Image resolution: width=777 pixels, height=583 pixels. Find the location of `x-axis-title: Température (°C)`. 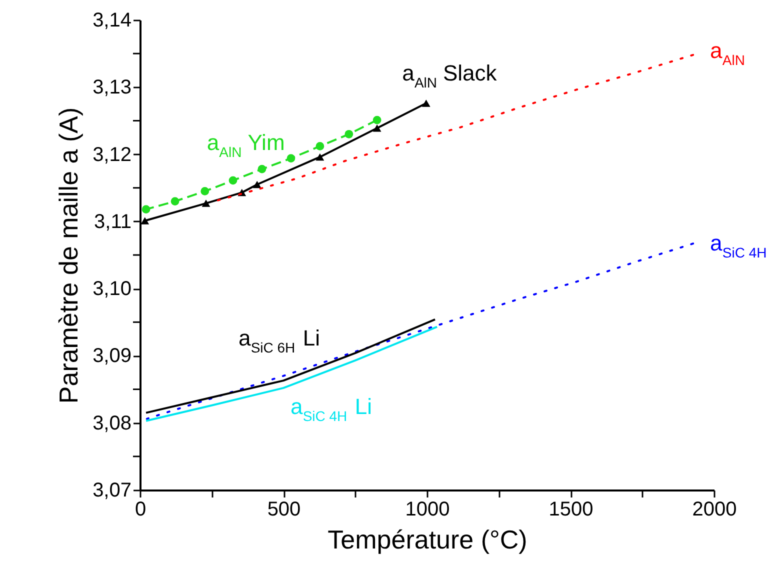

x-axis-title: Température (°C) is located at coordinates (428, 539).